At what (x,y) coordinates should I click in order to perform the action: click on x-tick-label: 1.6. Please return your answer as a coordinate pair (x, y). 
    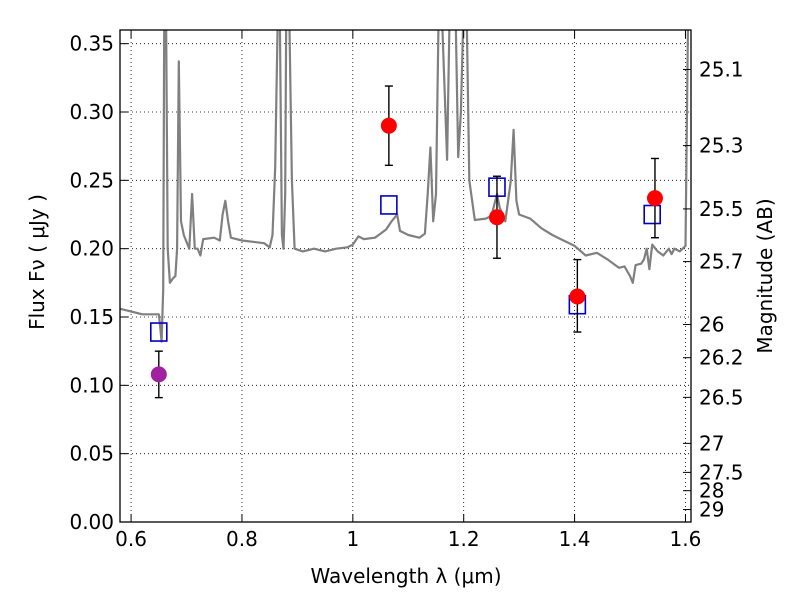
    Looking at the image, I should click on (686, 539).